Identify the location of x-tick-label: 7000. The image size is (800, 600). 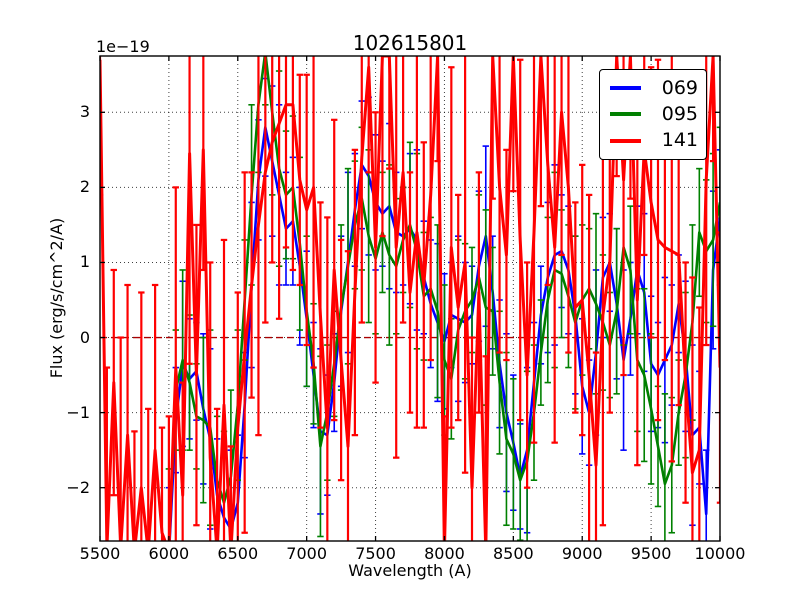
(307, 553).